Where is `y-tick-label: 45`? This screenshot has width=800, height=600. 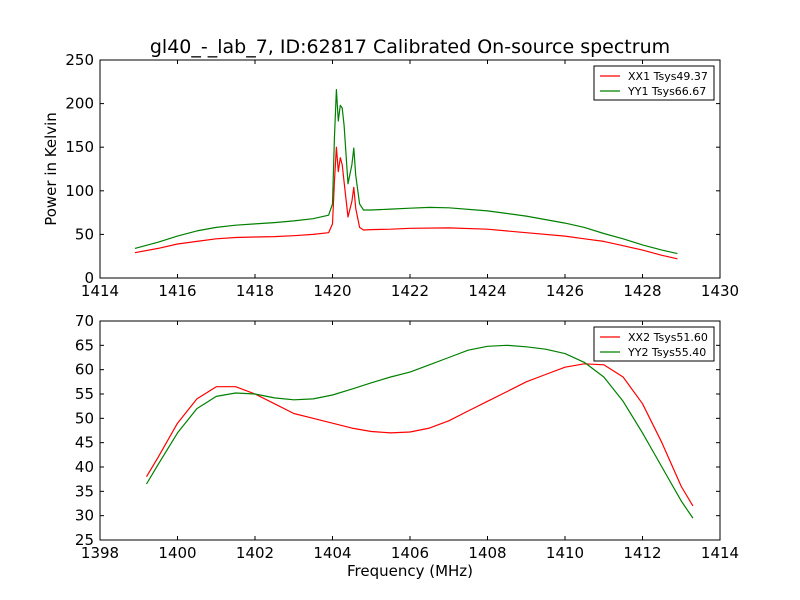 y-tick-label: 45 is located at coordinates (84, 443).